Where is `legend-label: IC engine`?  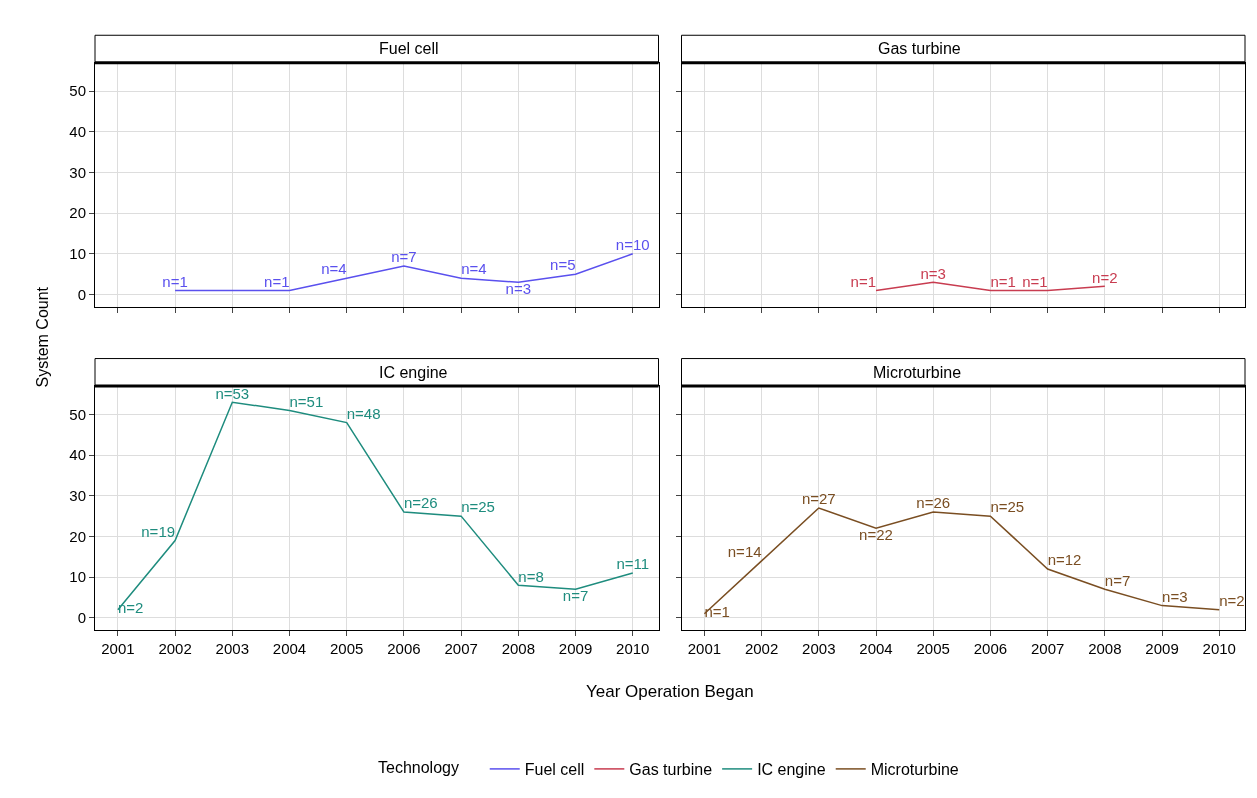
legend-label: IC engine is located at coordinates (791, 770).